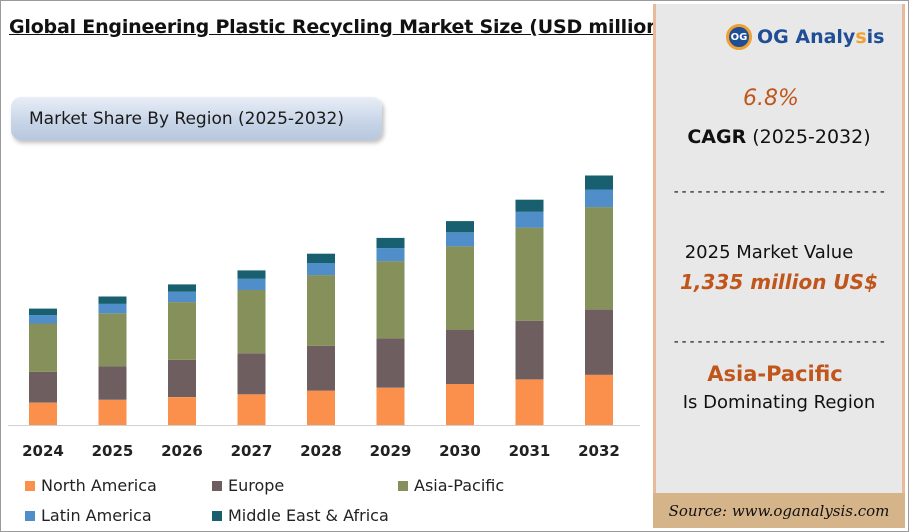  What do you see at coordinates (182, 451) in the screenshot?
I see `x-tick-label-2026: 2026` at bounding box center [182, 451].